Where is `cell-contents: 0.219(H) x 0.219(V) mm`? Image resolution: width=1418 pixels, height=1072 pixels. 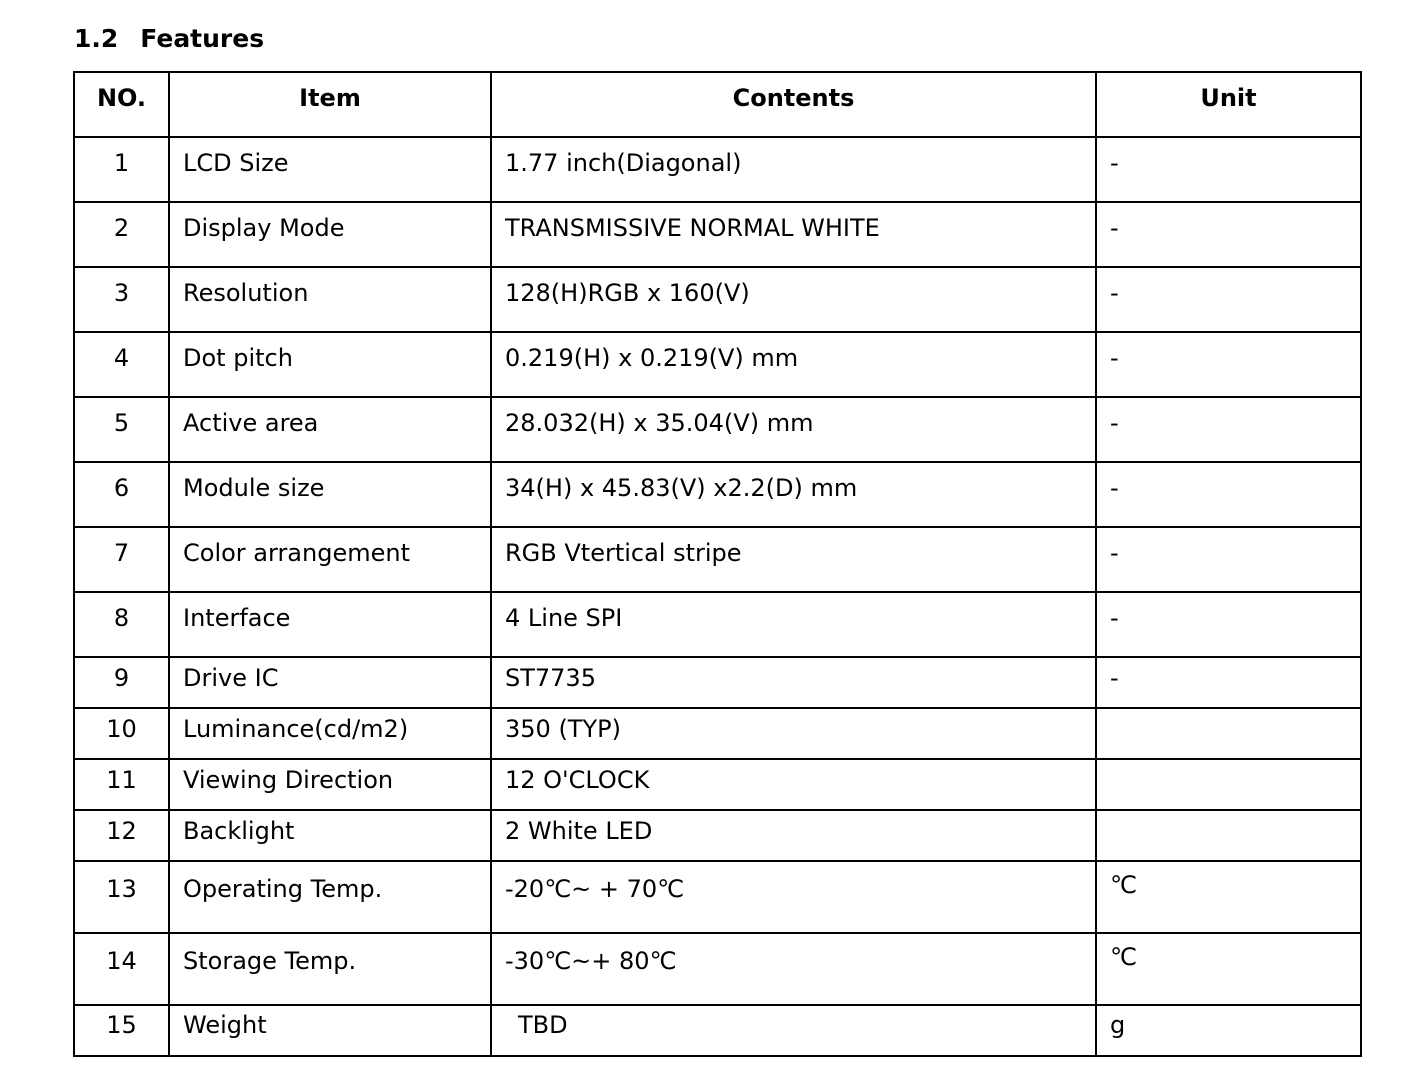 cell-contents: 0.219(H) x 0.219(V) mm is located at coordinates (793, 364).